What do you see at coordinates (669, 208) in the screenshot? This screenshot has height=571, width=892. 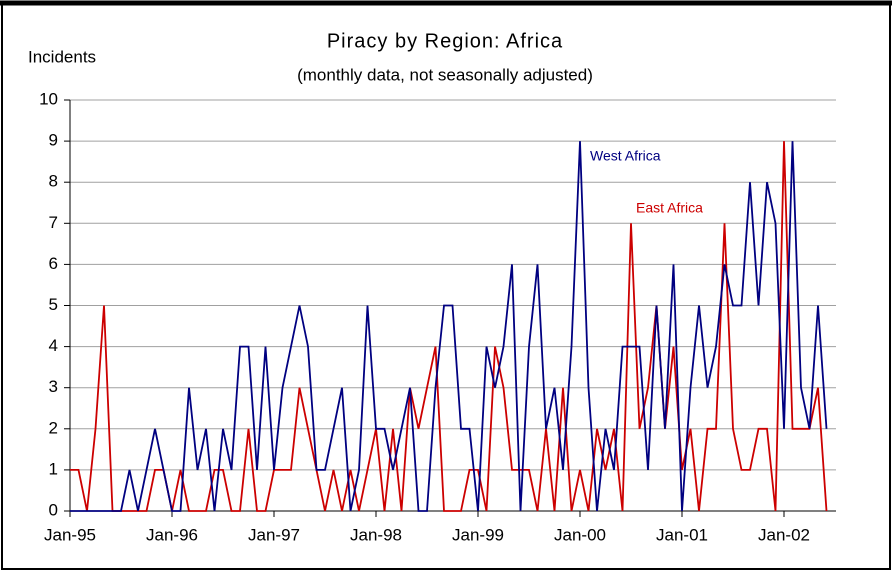 I see `series-label: East Africa` at bounding box center [669, 208].